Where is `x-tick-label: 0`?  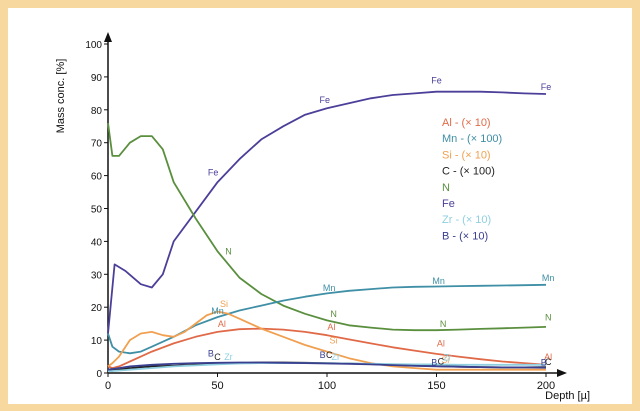 x-tick-label: 0 is located at coordinates (108, 386).